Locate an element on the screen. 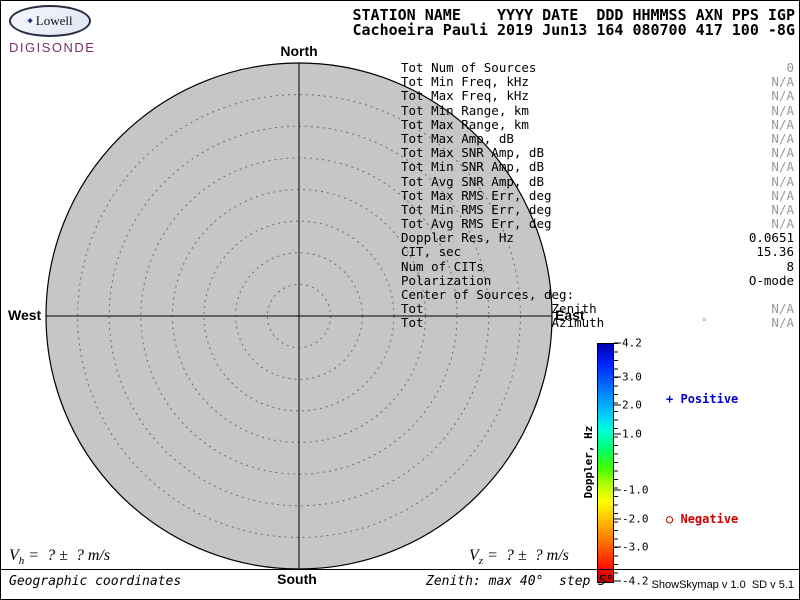 The image size is (800, 600). stat-row: Tot Min Freq, kHz N/A is located at coordinates (597, 82).